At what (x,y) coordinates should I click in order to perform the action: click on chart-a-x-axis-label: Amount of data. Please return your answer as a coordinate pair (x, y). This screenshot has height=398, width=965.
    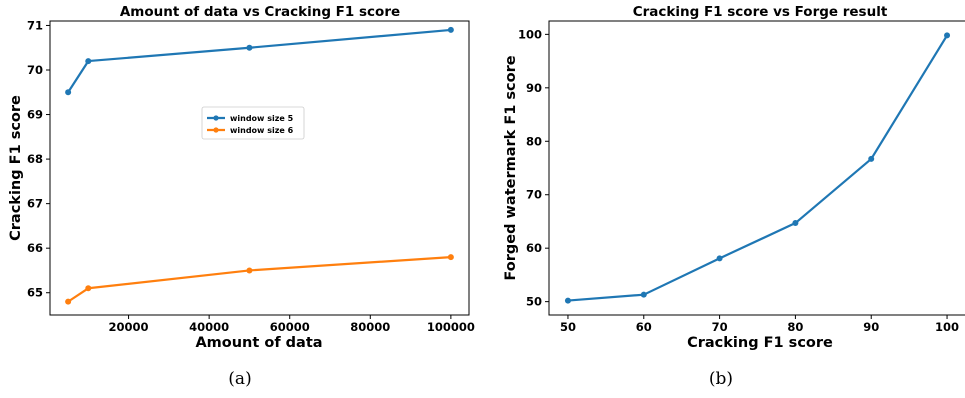
    Looking at the image, I should click on (258, 343).